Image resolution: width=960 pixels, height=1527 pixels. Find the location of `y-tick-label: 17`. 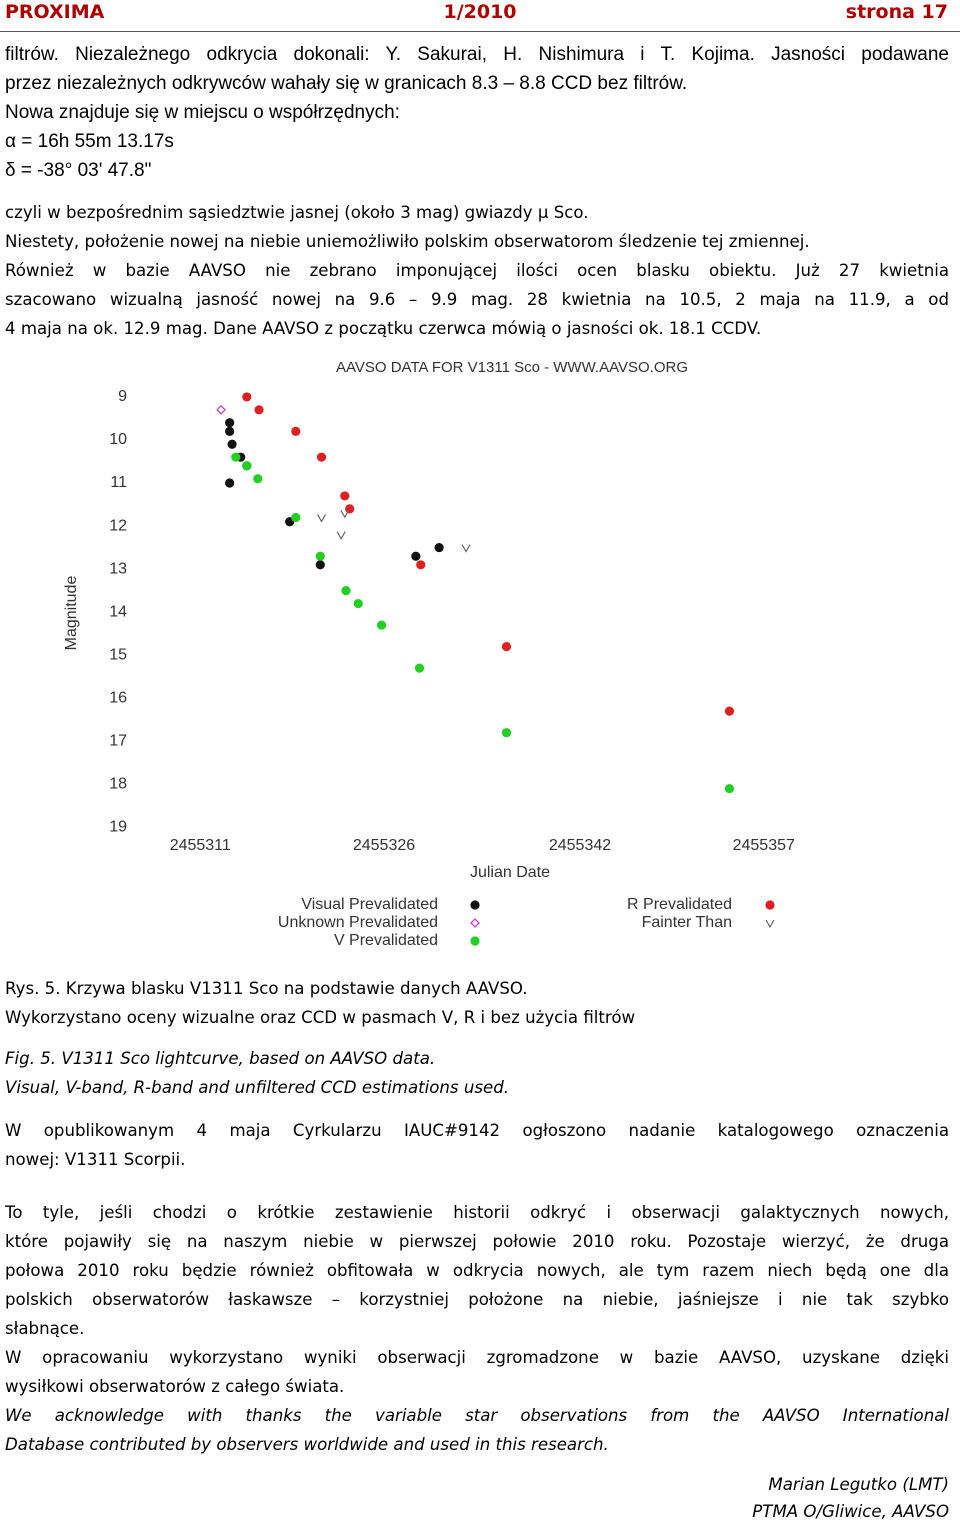

y-tick-label: 17 is located at coordinates (118, 741).